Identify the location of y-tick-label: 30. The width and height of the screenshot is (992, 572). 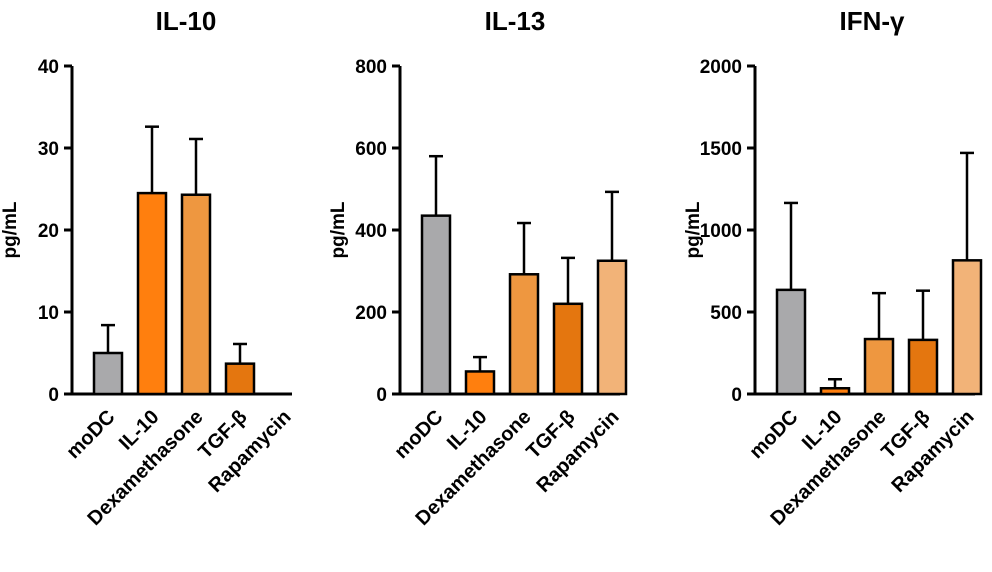
(48, 149).